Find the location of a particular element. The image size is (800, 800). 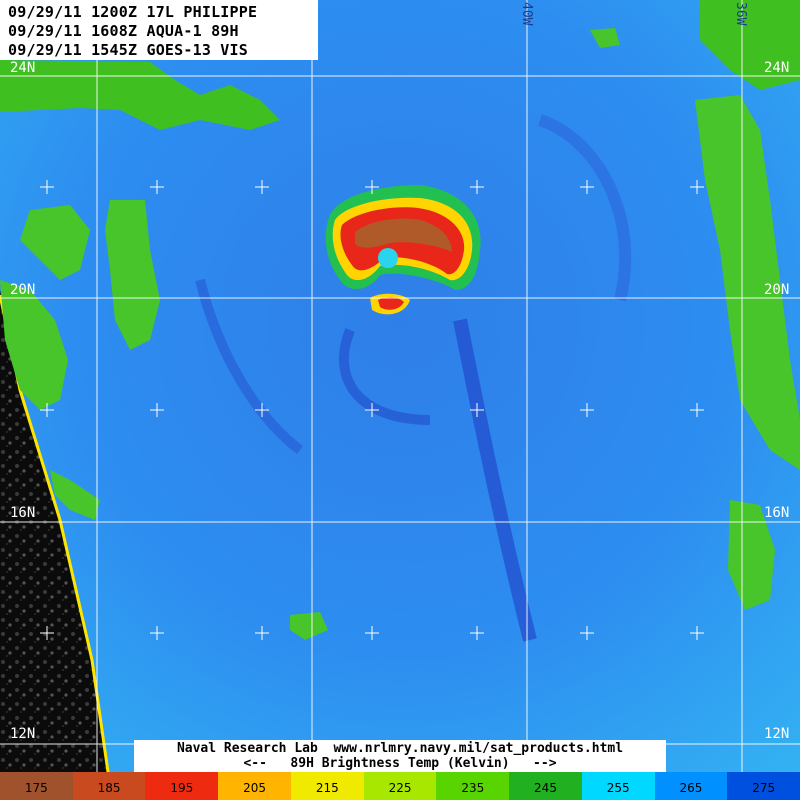

header-visible-line: 09/29/11 1545Z GOES-13 VIS is located at coordinates (128, 50).